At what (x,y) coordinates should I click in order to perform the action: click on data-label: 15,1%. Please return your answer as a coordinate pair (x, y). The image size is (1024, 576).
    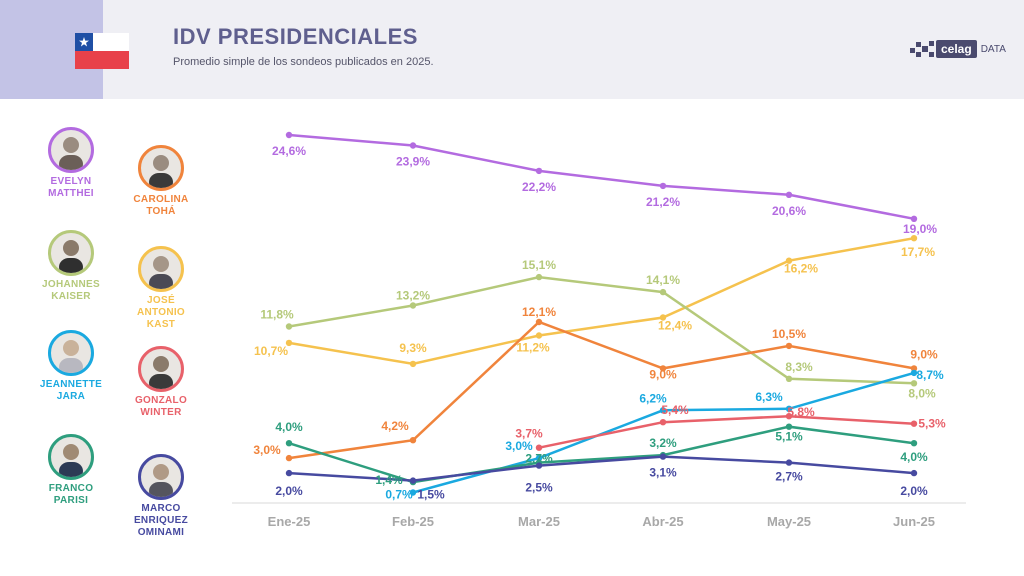
    Looking at the image, I should click on (539, 265).